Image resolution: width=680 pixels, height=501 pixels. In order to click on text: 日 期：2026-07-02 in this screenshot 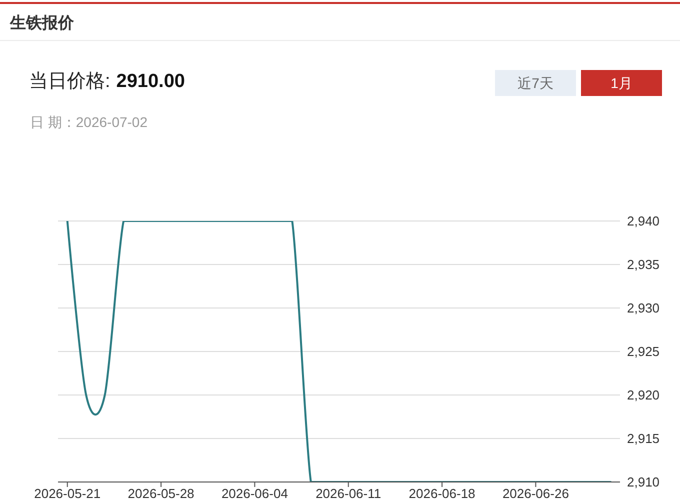, I will do `click(89, 122)`.